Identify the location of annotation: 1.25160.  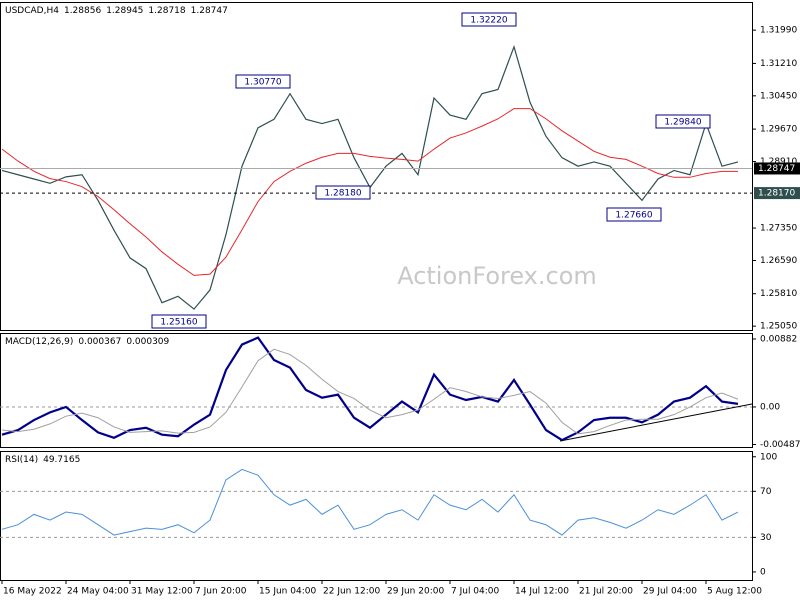
(178, 323).